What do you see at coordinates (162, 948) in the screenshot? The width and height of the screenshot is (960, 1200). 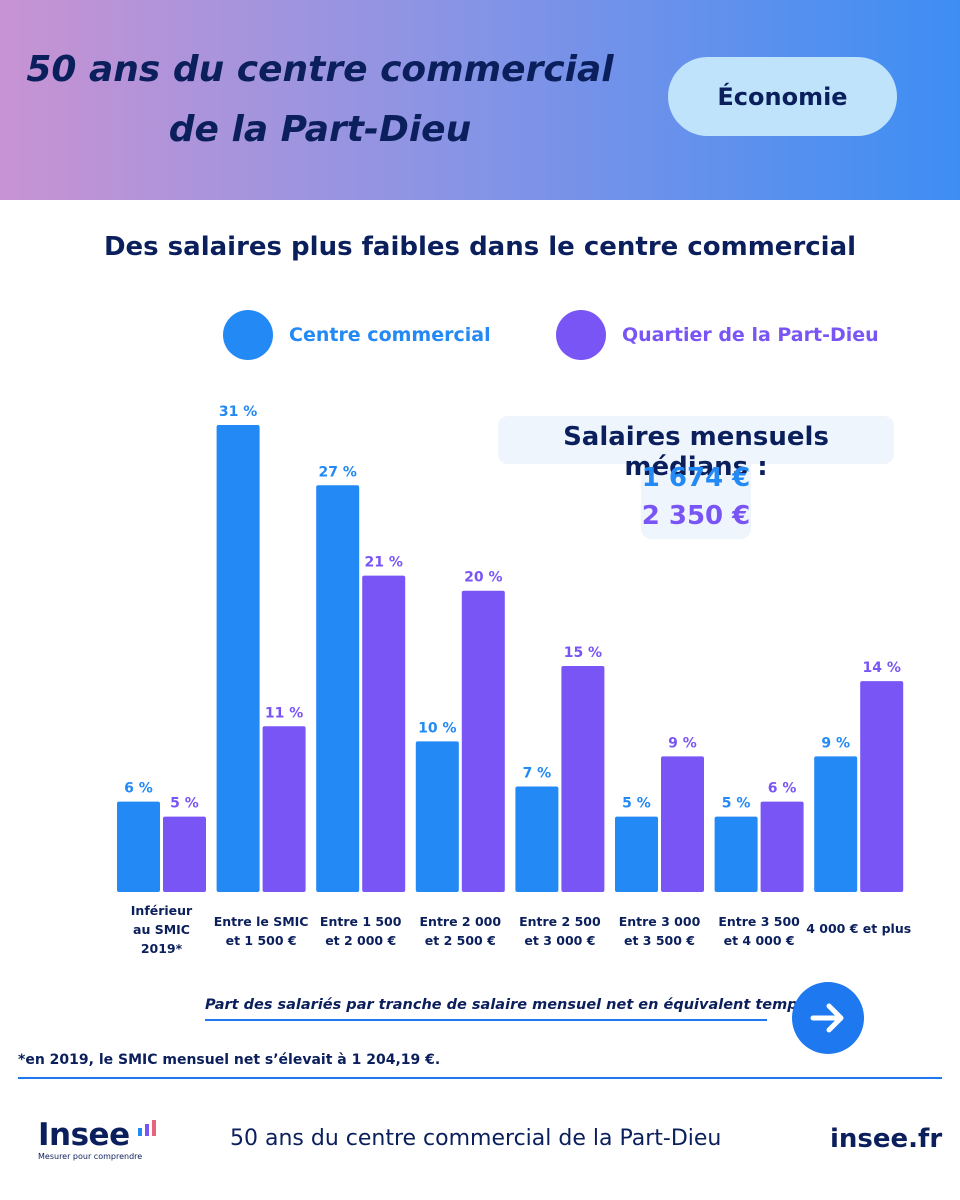 I see `tick-label-0-2: 2019*` at bounding box center [162, 948].